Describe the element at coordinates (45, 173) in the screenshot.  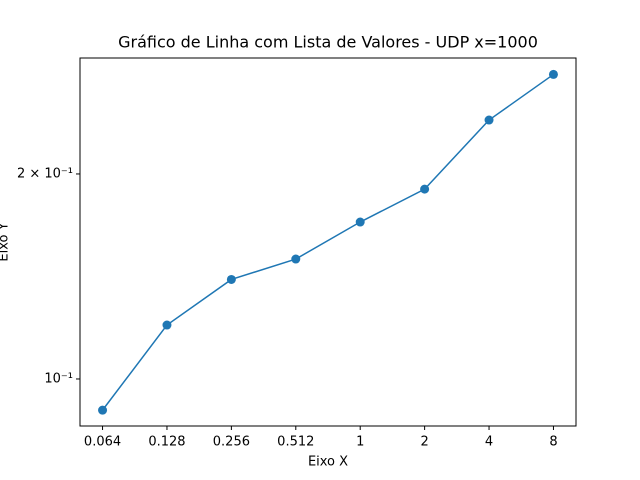
I see `y-tick-label: 2 × 10⁻¹` at that location.